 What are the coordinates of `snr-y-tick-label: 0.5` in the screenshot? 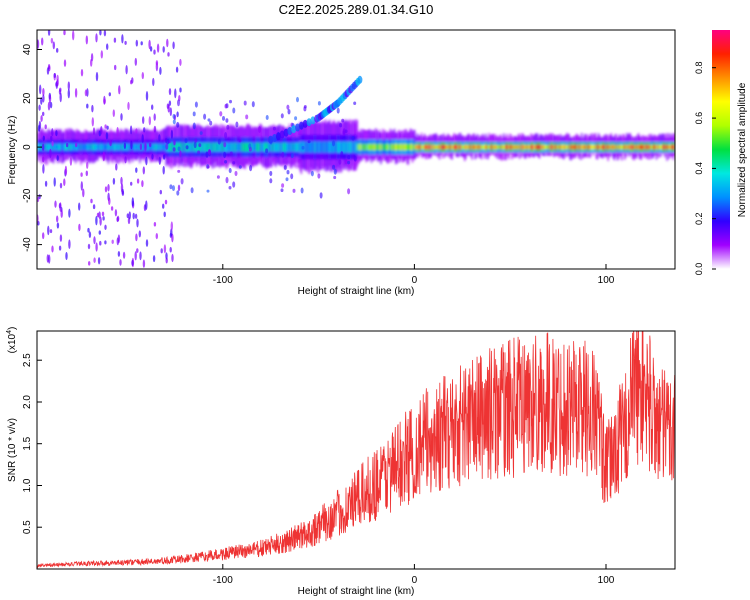 It's located at (27, 527).